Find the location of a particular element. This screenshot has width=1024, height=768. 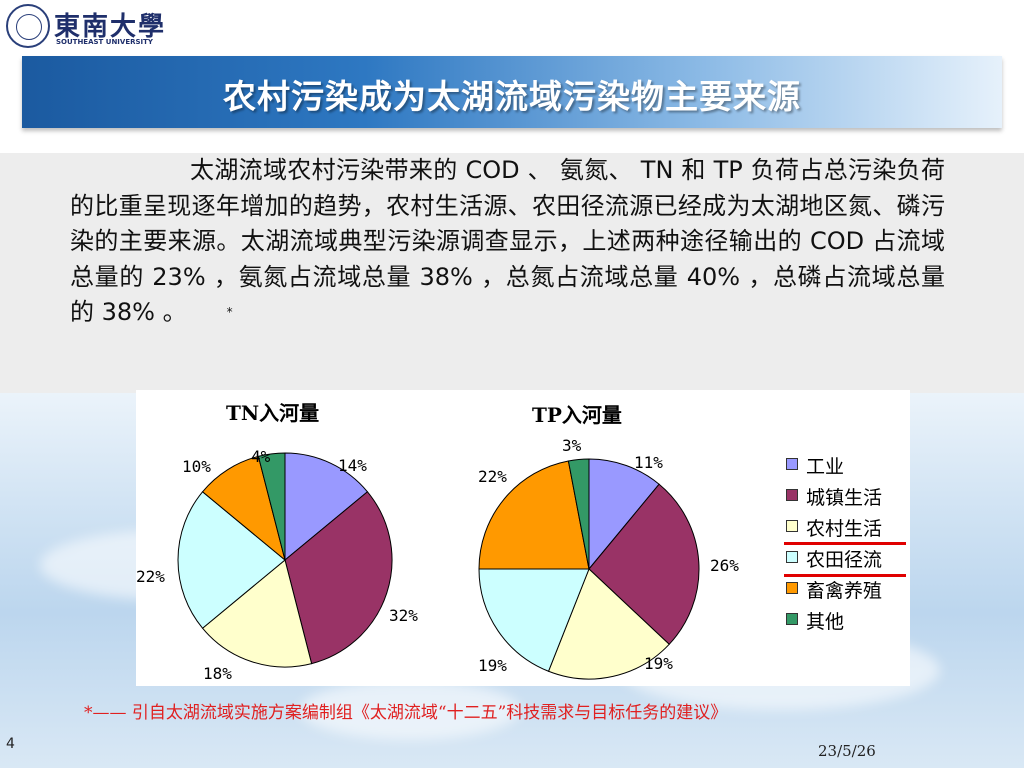

tn-percent-label: 32% is located at coordinates (403, 615).